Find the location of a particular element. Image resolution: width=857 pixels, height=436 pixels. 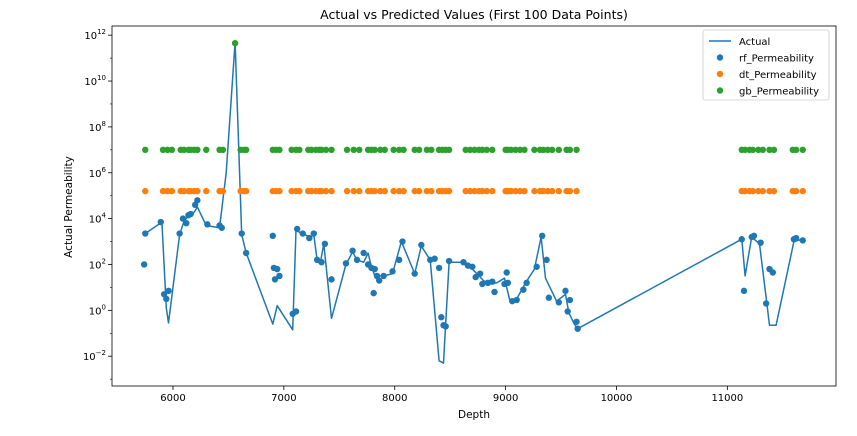

x-tick-label: 8000 is located at coordinates (394, 398).